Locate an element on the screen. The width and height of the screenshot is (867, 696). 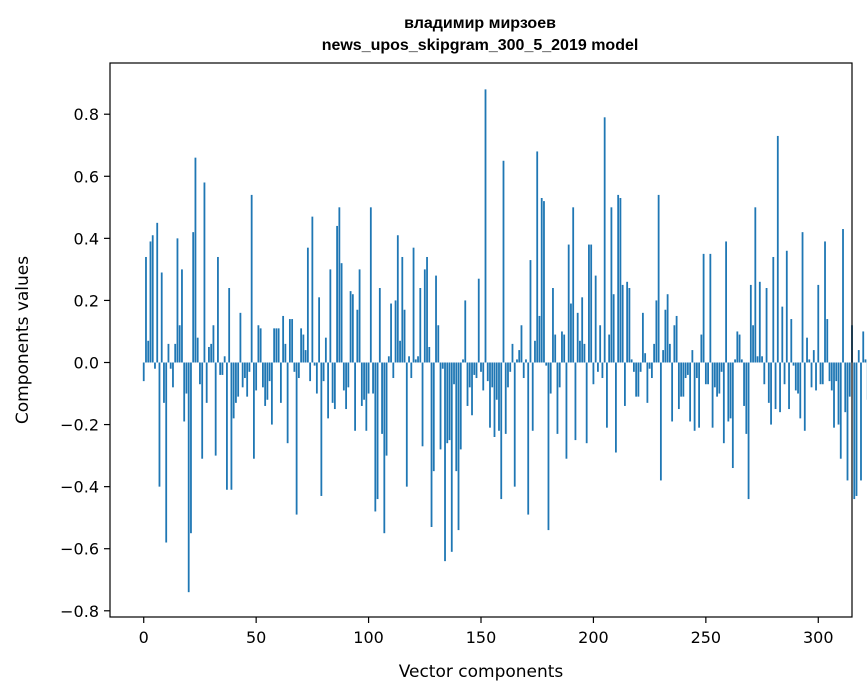
y-tick-label: 0.2 is located at coordinates (86, 300).